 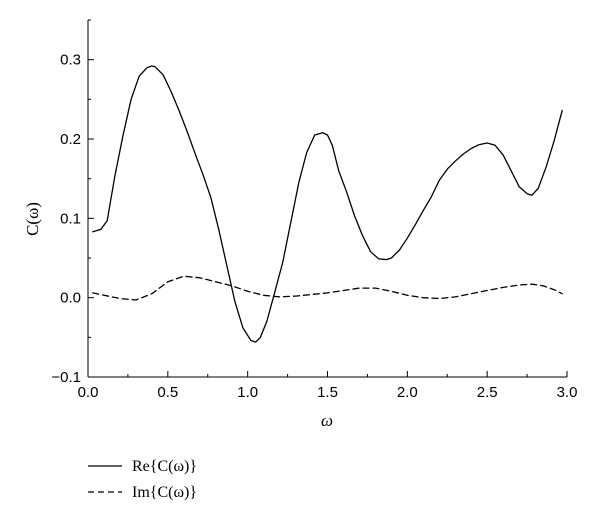 I want to click on series-im-line, so click(x=327, y=288).